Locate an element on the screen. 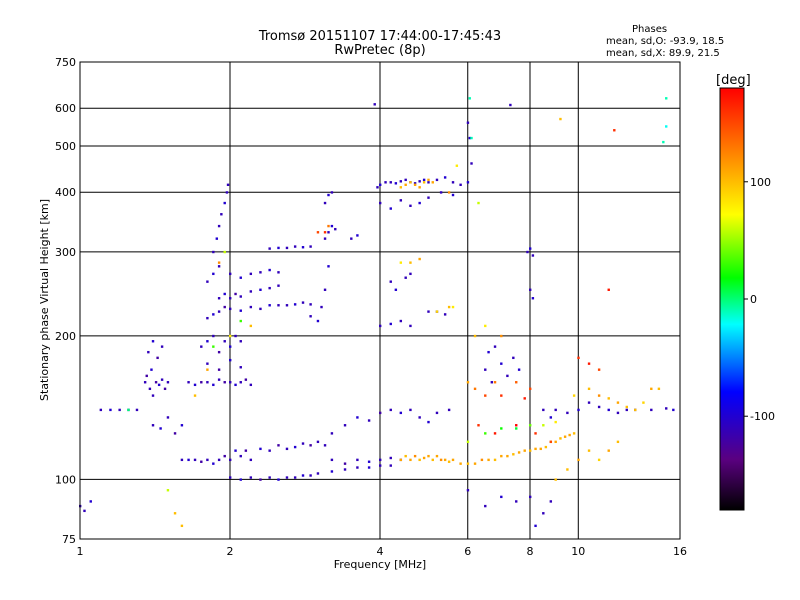 The image size is (800, 600). y-axis-label: Stationary phase Virtual Height [km] is located at coordinates (44, 300).